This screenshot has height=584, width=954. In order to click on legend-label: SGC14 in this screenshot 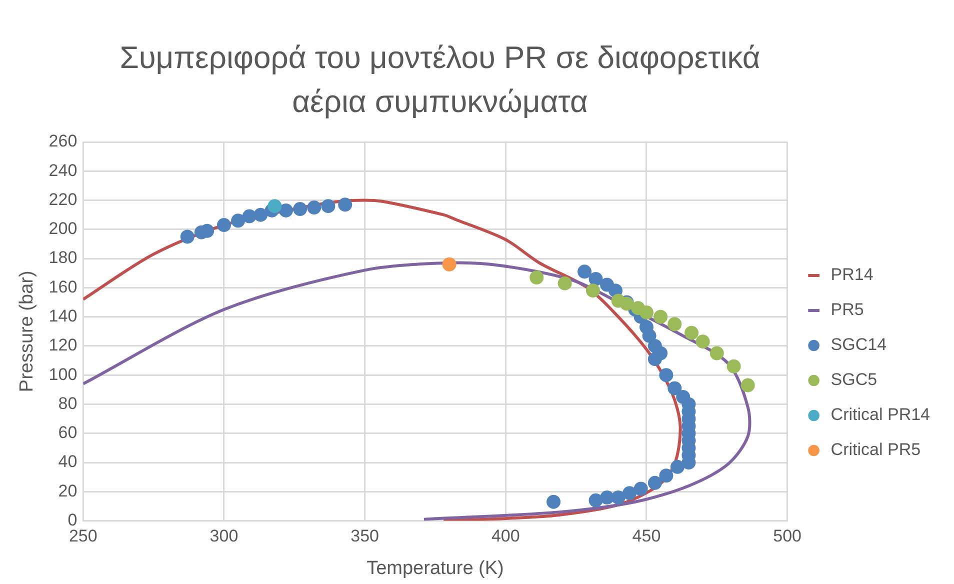, I will do `click(858, 344)`.